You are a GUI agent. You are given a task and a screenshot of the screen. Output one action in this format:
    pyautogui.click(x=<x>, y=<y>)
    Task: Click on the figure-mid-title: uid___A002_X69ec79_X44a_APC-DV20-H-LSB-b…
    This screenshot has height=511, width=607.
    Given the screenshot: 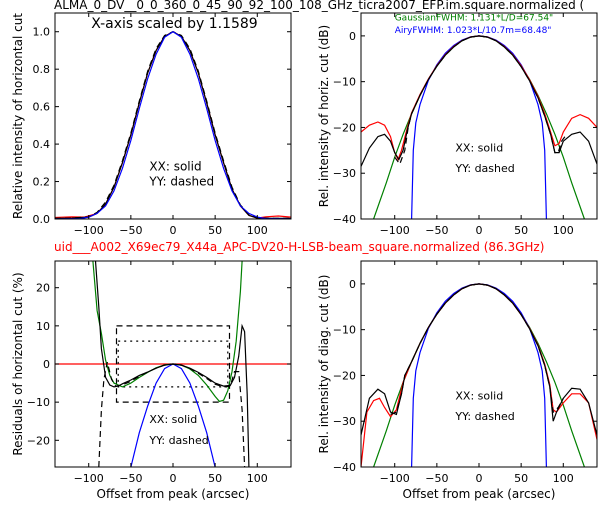 What is the action you would take?
    pyautogui.click(x=299, y=247)
    